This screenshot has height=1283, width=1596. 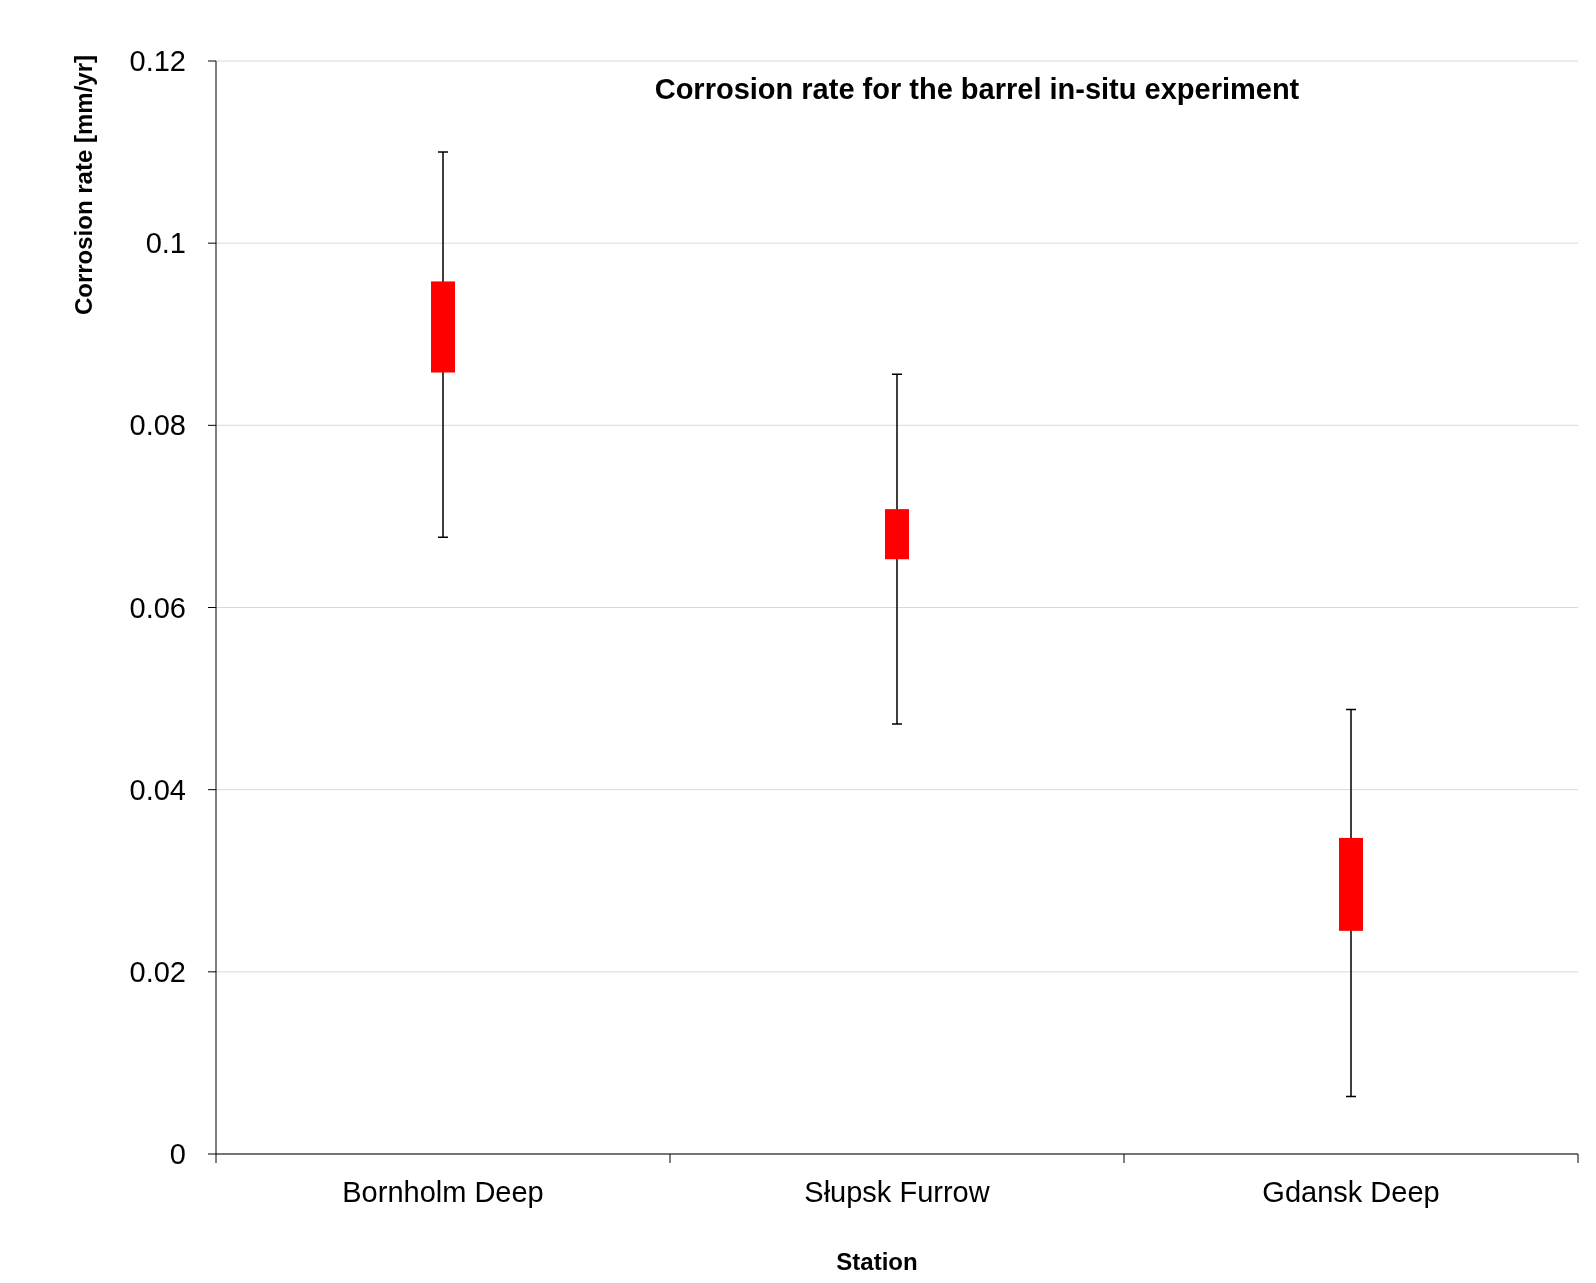 What do you see at coordinates (157, 607) in the screenshot?
I see `y-tick-label: 0.06` at bounding box center [157, 607].